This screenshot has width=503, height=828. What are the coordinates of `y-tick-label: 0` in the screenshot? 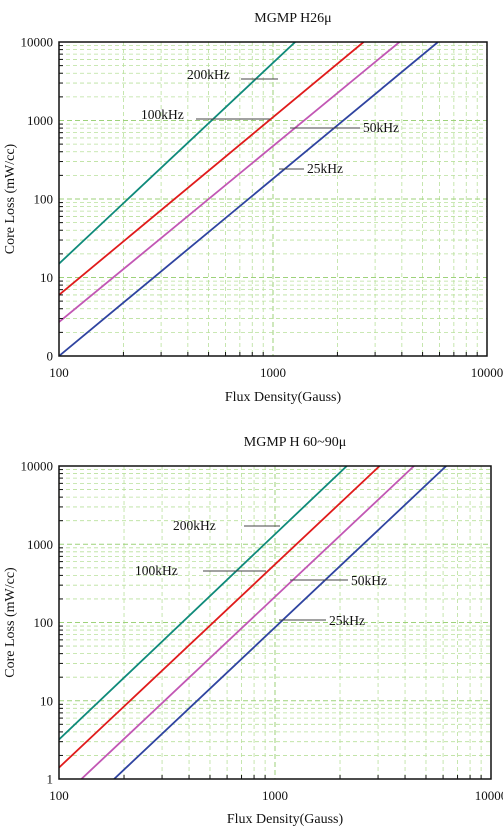 It's located at (50, 356).